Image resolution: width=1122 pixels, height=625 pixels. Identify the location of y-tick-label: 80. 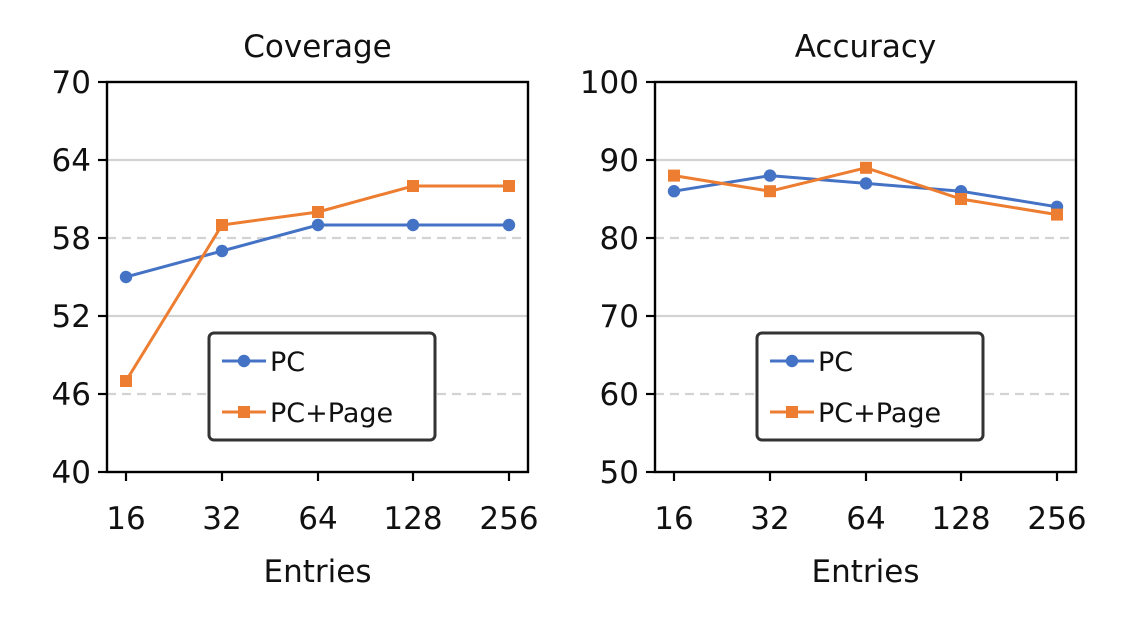
(619, 239).